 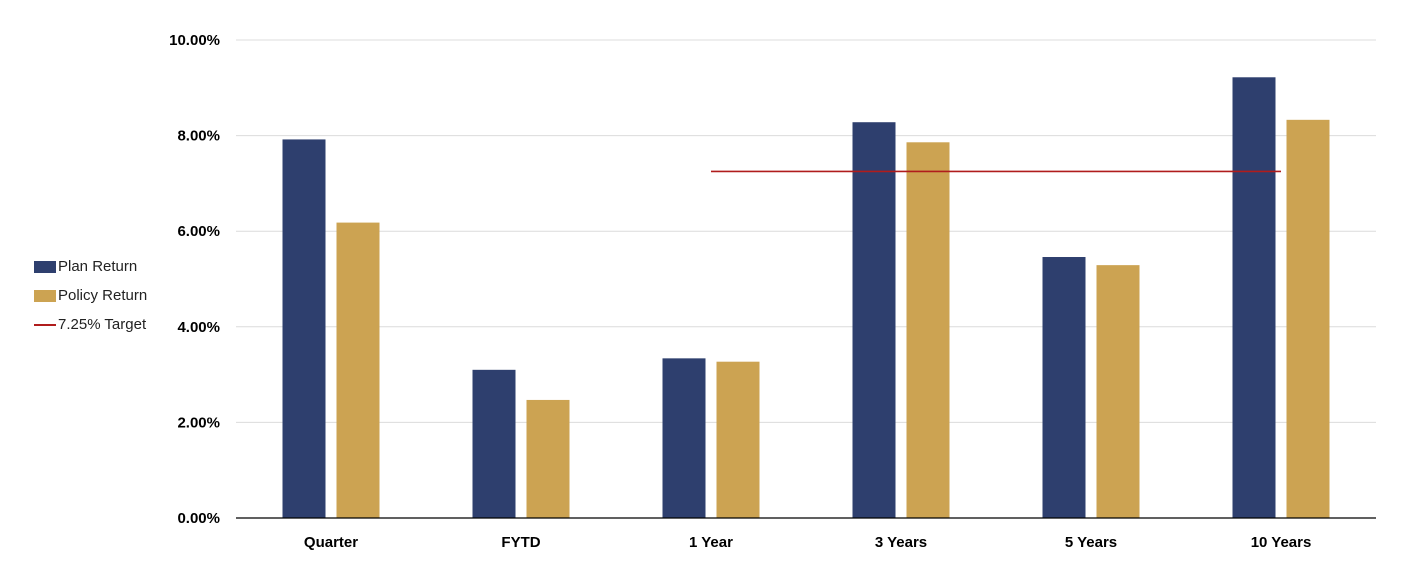 I want to click on y-tick-label: 6.00%, so click(x=198, y=231).